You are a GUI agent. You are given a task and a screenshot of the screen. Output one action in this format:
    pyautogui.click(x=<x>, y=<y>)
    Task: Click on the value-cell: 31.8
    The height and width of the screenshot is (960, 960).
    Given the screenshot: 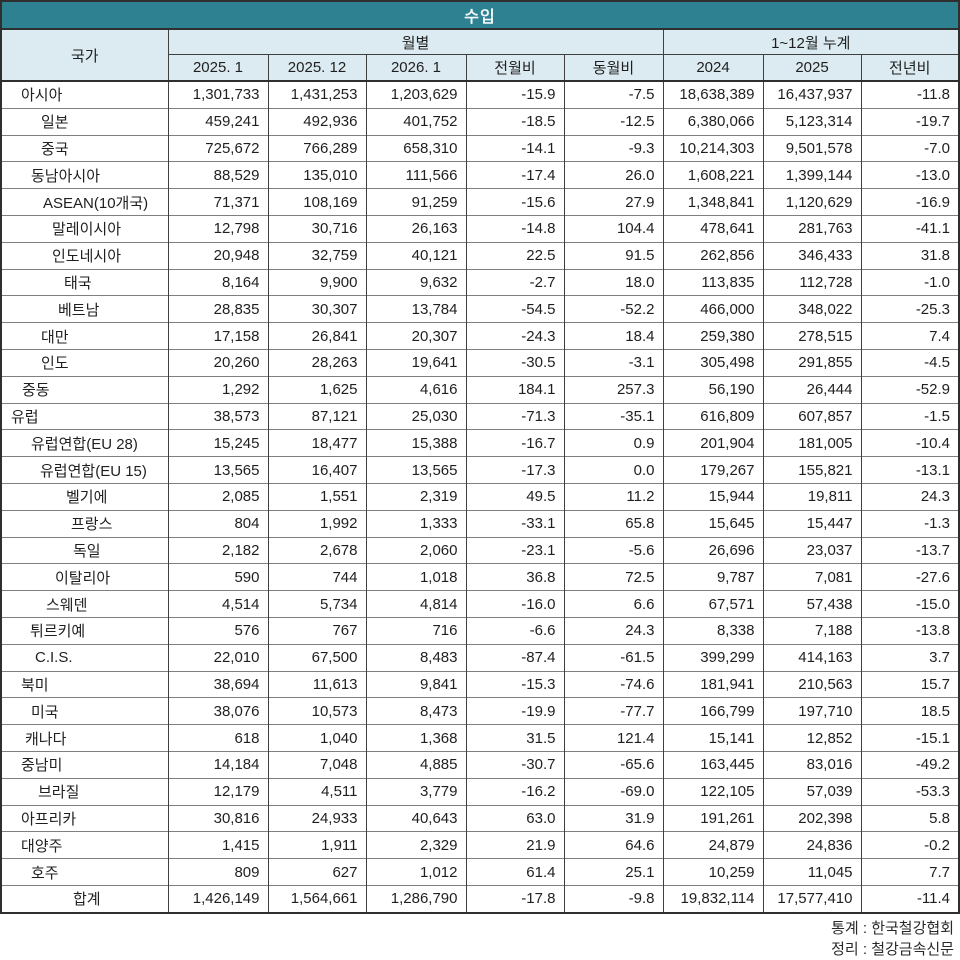 What is the action you would take?
    pyautogui.click(x=910, y=255)
    